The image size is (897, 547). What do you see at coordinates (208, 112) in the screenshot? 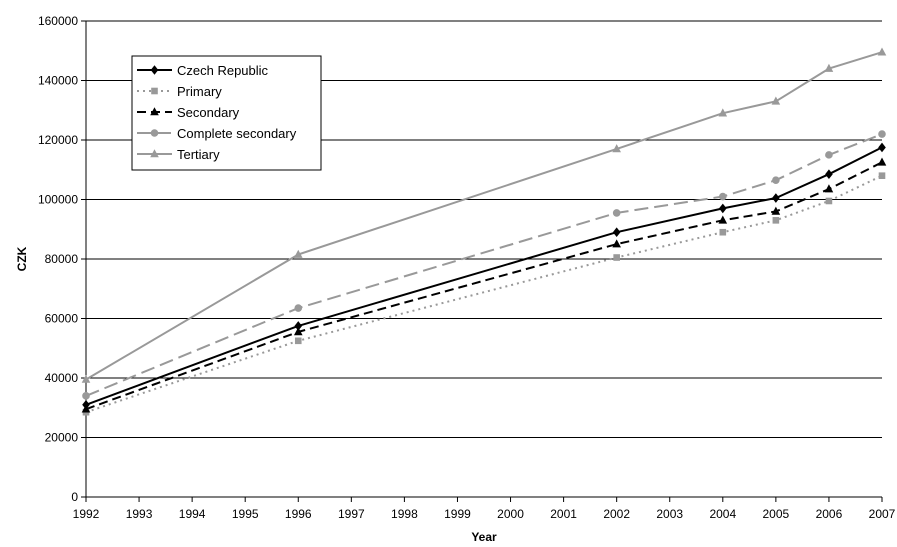
I see `legend-label-secondary: Secondary` at bounding box center [208, 112].